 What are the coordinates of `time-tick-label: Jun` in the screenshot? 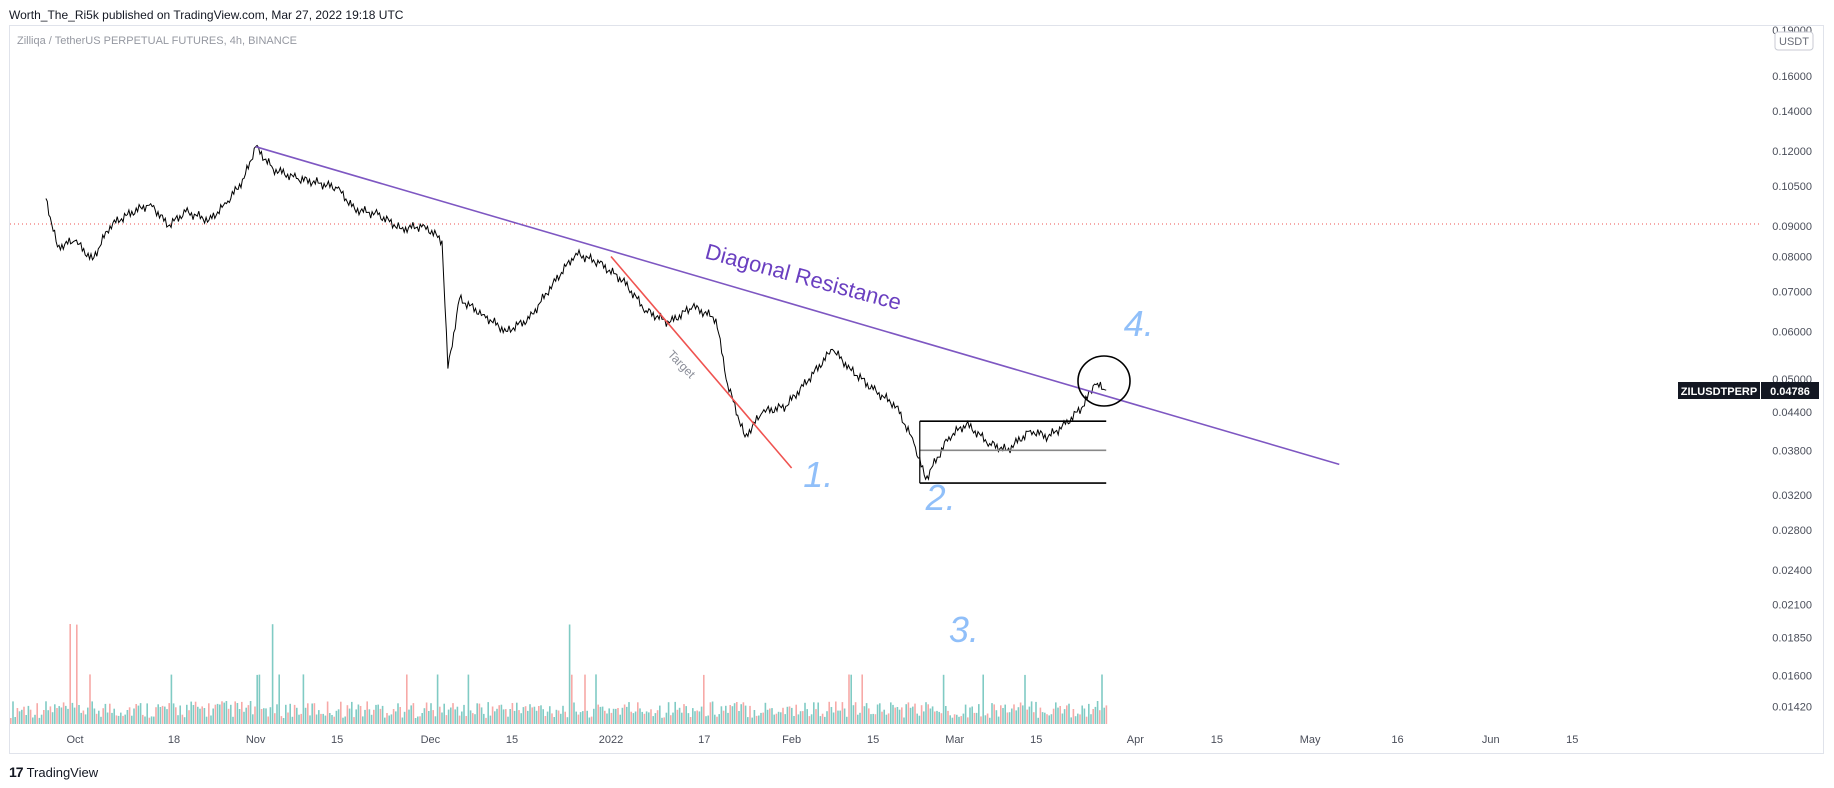 It's located at (1491, 740).